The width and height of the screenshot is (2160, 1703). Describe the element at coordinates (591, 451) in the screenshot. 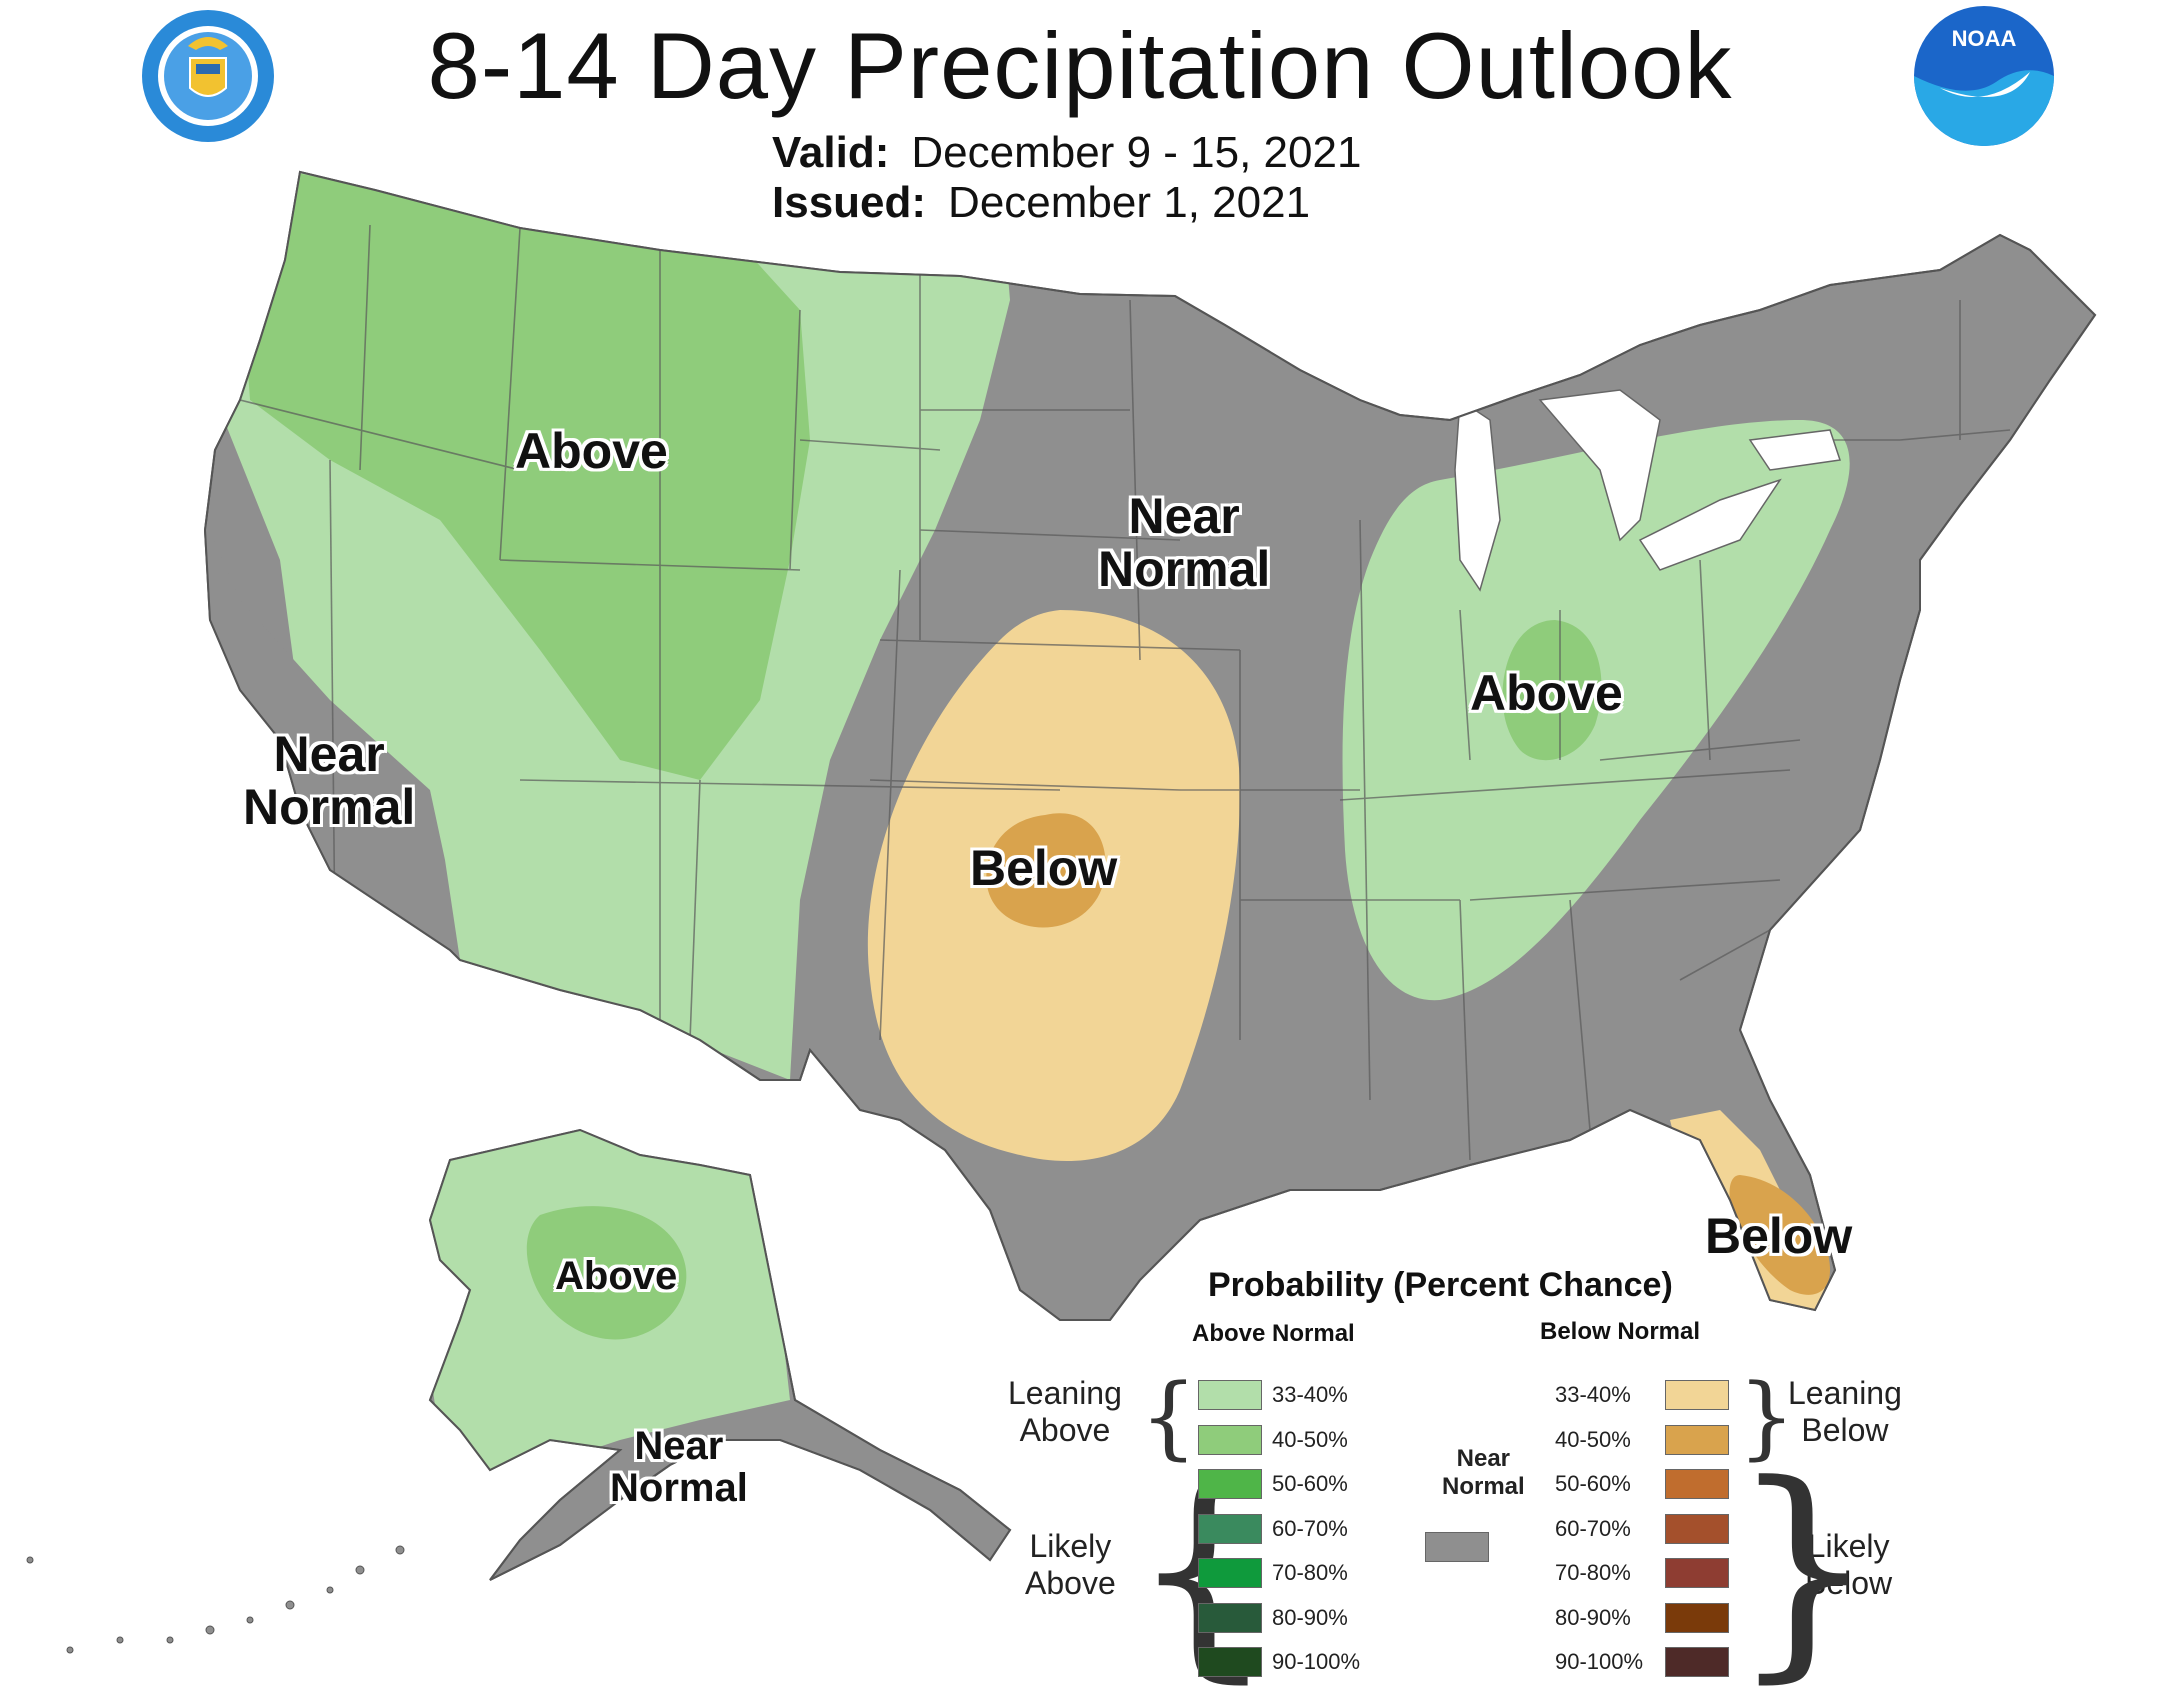

I see `west-above-label: Above` at that location.